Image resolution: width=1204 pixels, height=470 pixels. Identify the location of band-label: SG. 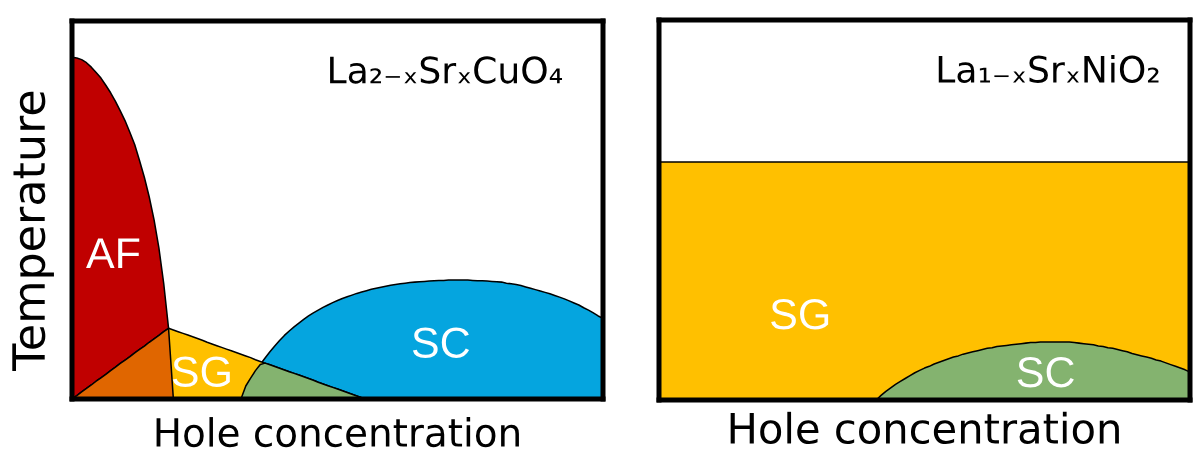
(800, 314).